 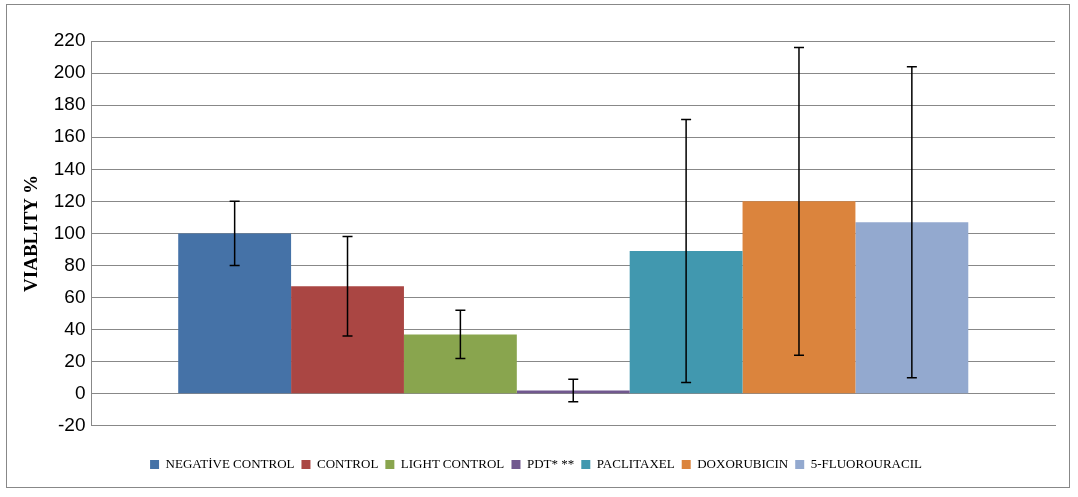 What do you see at coordinates (80, 392) in the screenshot?
I see `y-tick-label: 0` at bounding box center [80, 392].